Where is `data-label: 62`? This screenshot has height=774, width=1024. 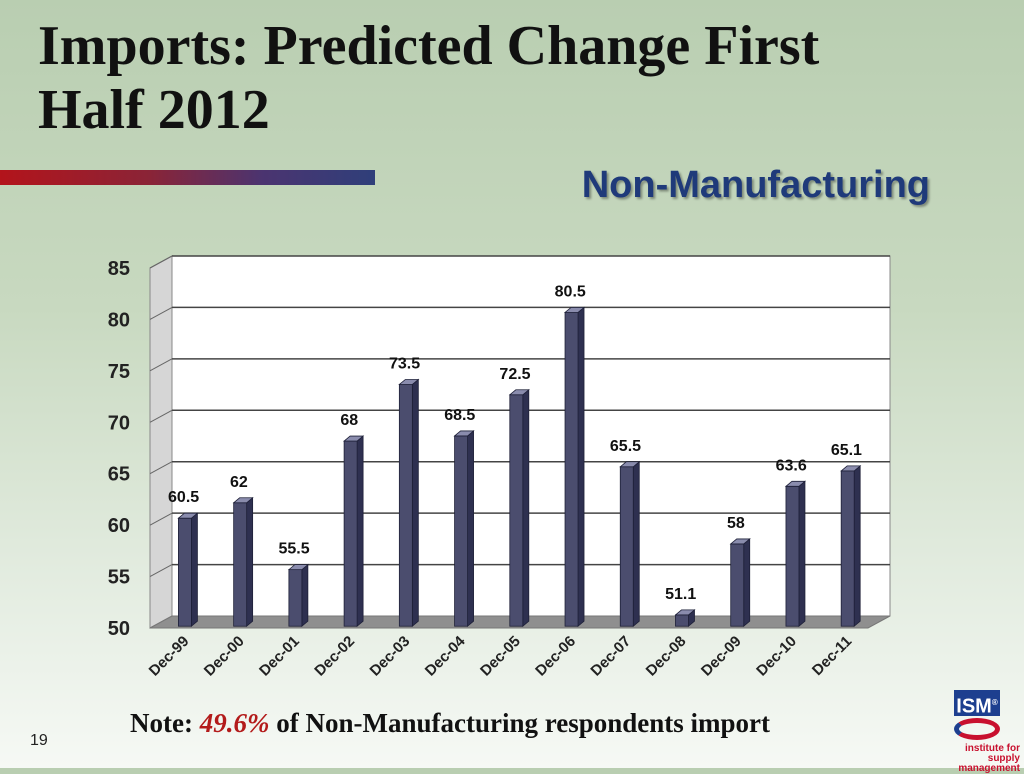 data-label: 62 is located at coordinates (239, 482).